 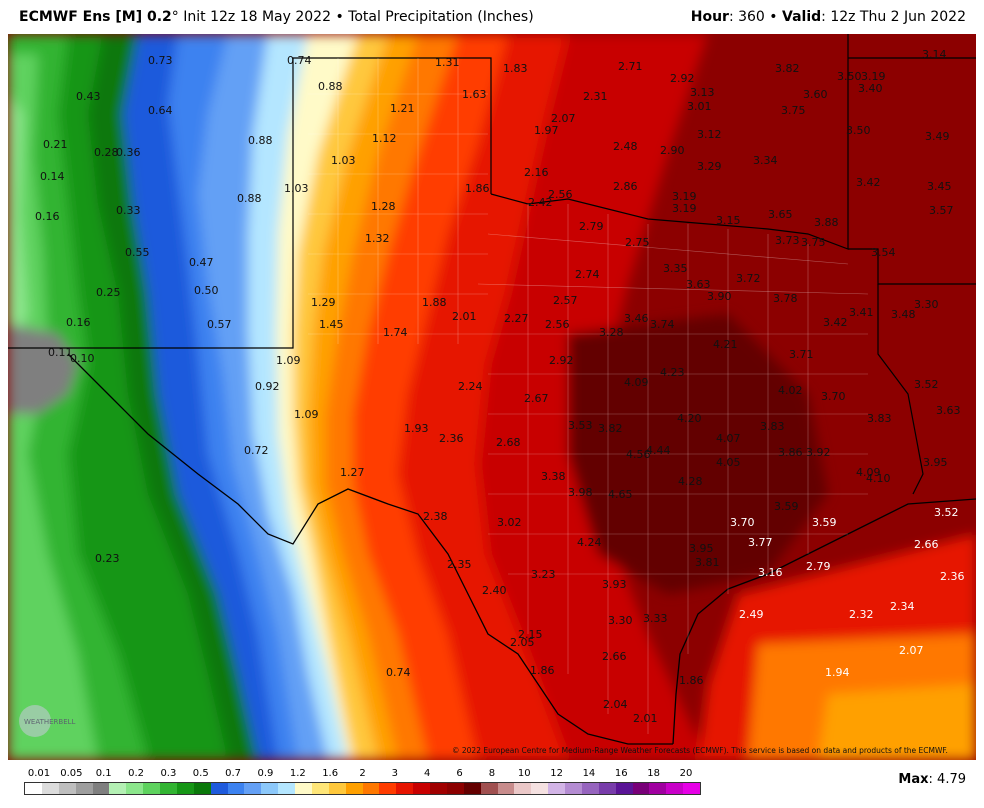 I want to click on precip-value-label: 3.53, so click(x=580, y=425).